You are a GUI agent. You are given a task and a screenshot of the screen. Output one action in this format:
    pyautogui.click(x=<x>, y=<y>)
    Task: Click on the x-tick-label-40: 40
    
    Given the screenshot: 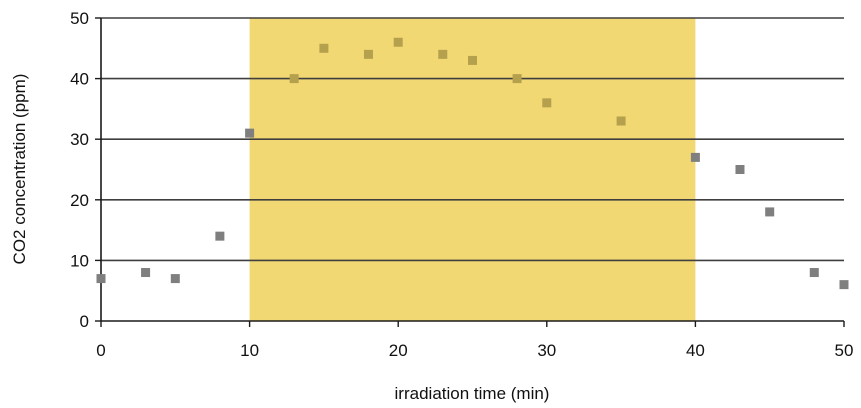 What is the action you would take?
    pyautogui.click(x=695, y=350)
    